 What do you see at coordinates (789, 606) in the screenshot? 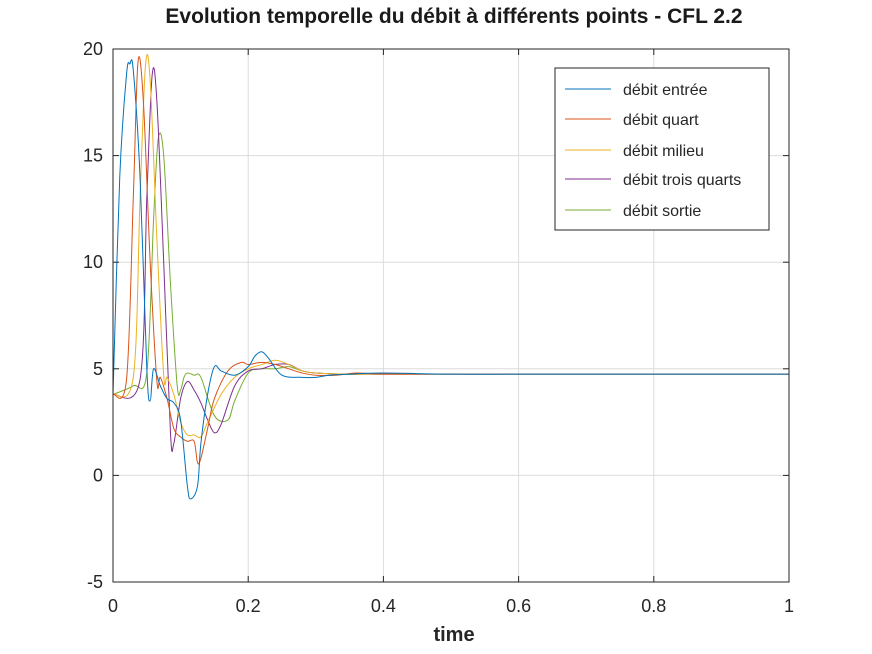
I see `x-tick-label: 1` at bounding box center [789, 606].